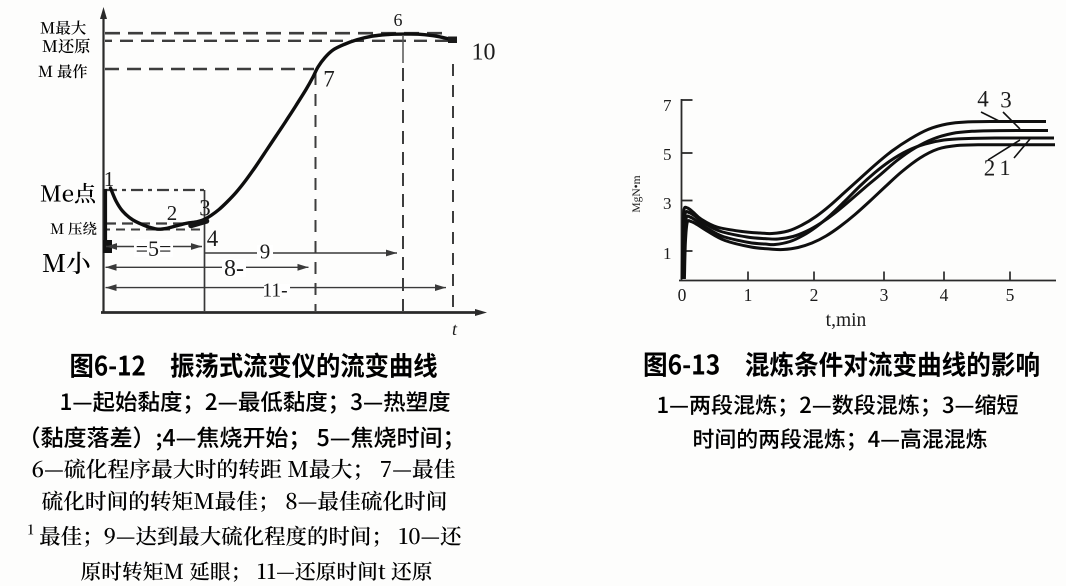 This screenshot has width=1066, height=586. What do you see at coordinates (846, 320) in the screenshot?
I see `svg-text: t,min` at bounding box center [846, 320].